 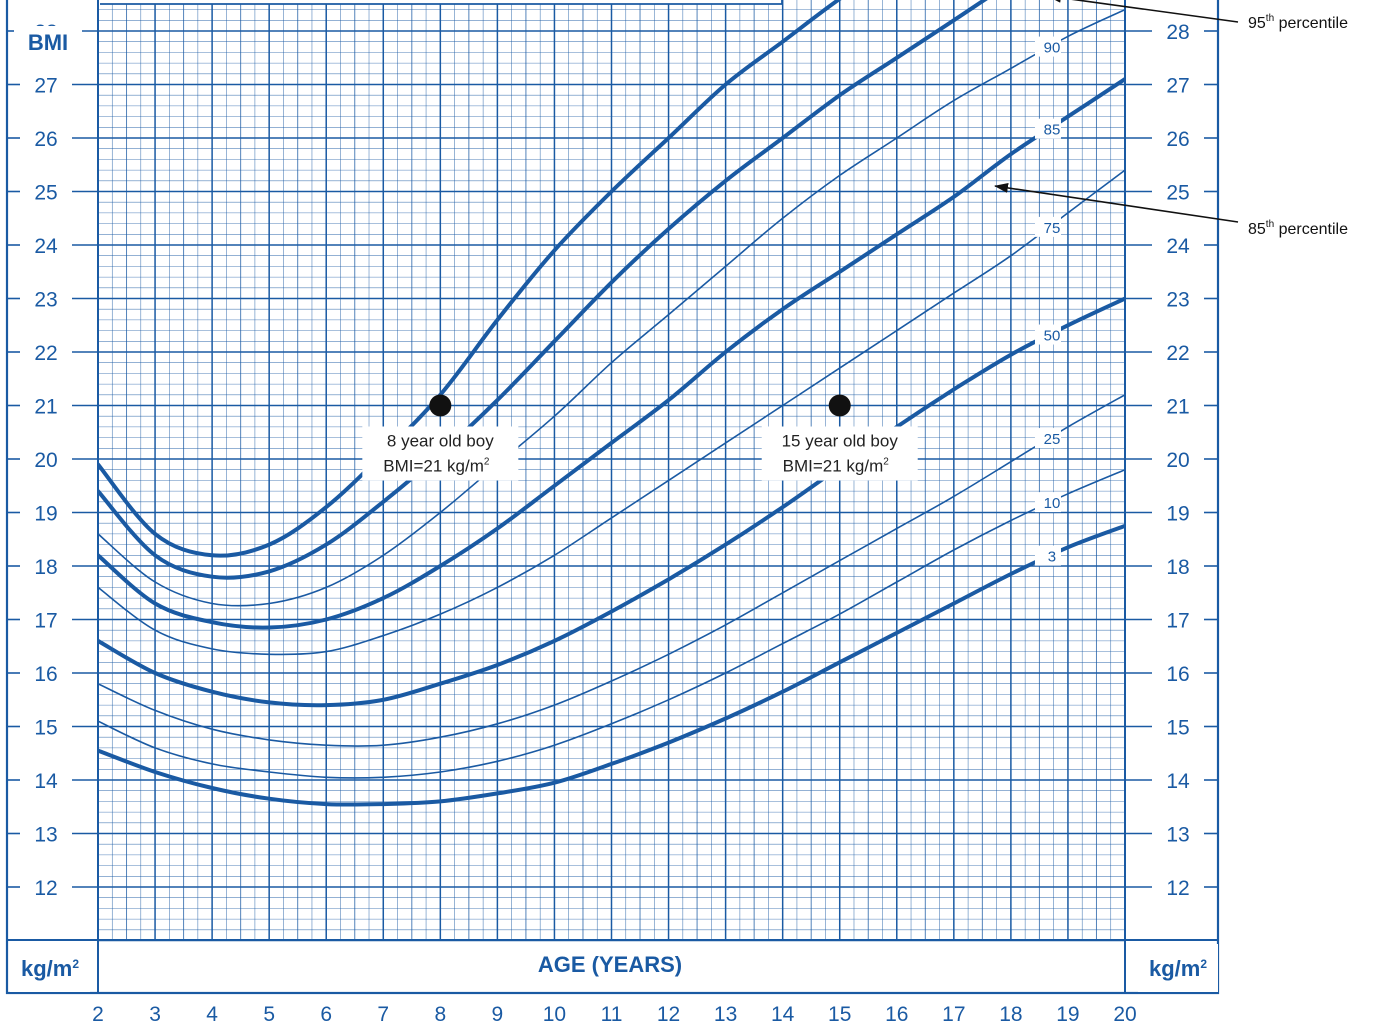 What do you see at coordinates (45, 139) in the screenshot?
I see `y-tick-label-left: 26` at bounding box center [45, 139].